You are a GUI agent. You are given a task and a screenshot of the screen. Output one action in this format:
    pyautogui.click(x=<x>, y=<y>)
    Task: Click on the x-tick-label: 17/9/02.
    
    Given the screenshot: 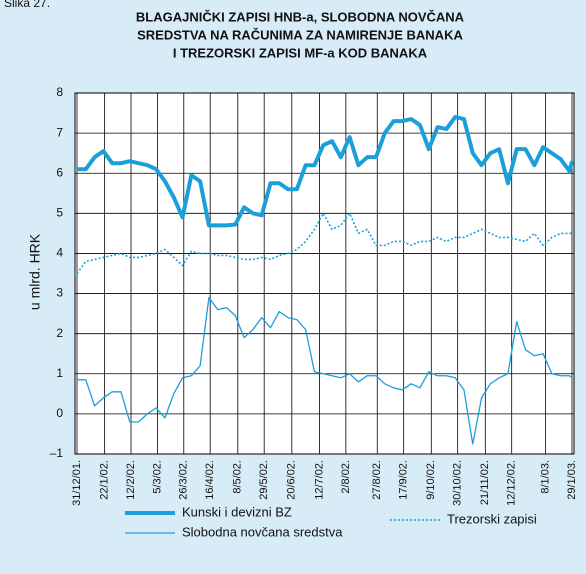 What is the action you would take?
    pyautogui.click(x=404, y=480)
    